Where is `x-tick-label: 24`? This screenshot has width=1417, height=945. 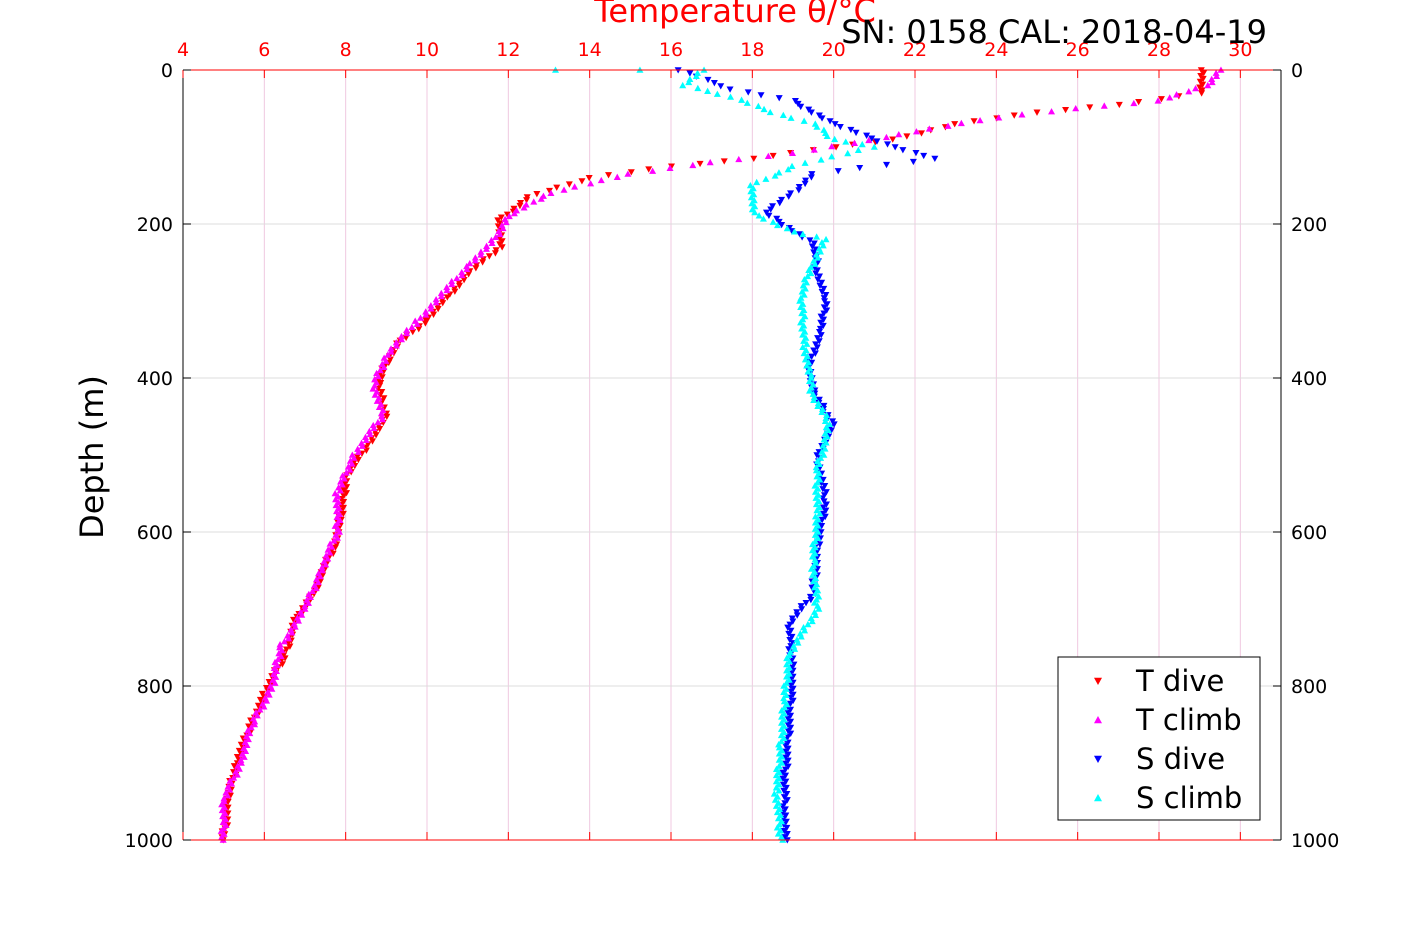
x-tick-label: 24 is located at coordinates (996, 50).